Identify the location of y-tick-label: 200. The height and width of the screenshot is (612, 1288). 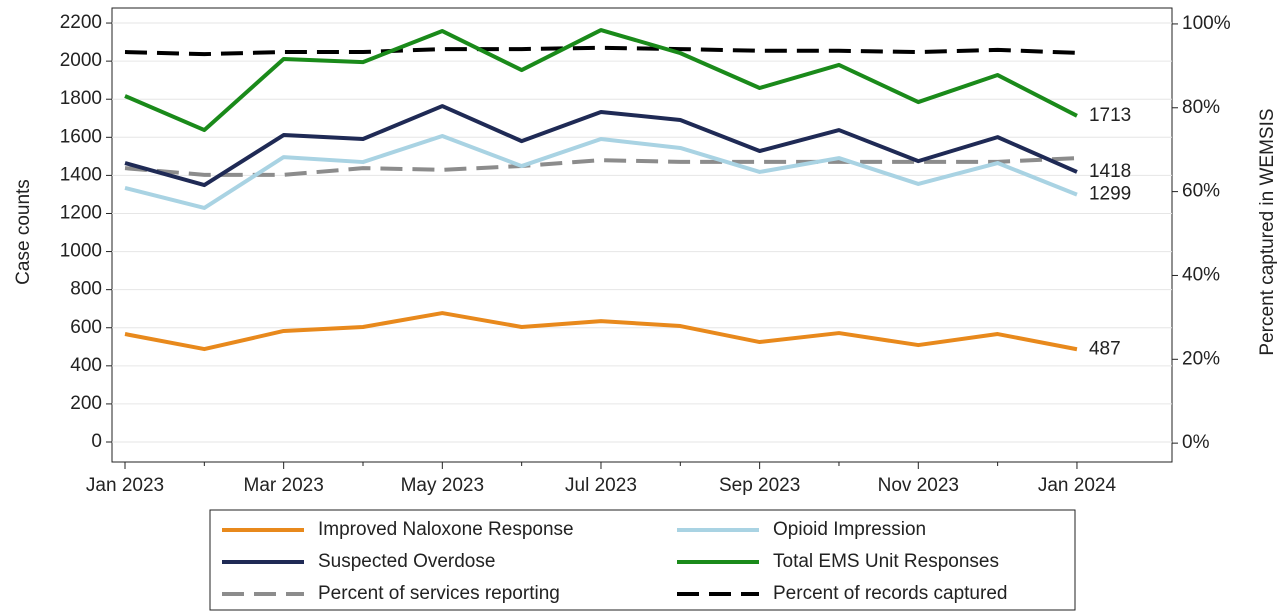
(86, 403).